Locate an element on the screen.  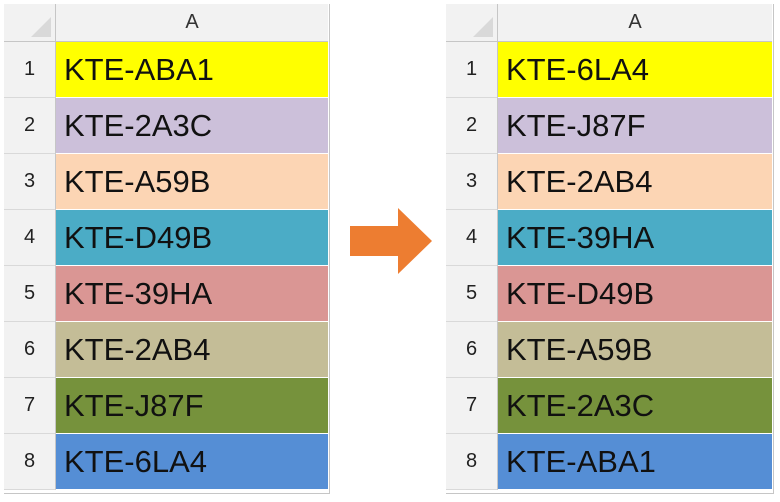
cell-a8: KTE-6LA4 is located at coordinates (192, 462).